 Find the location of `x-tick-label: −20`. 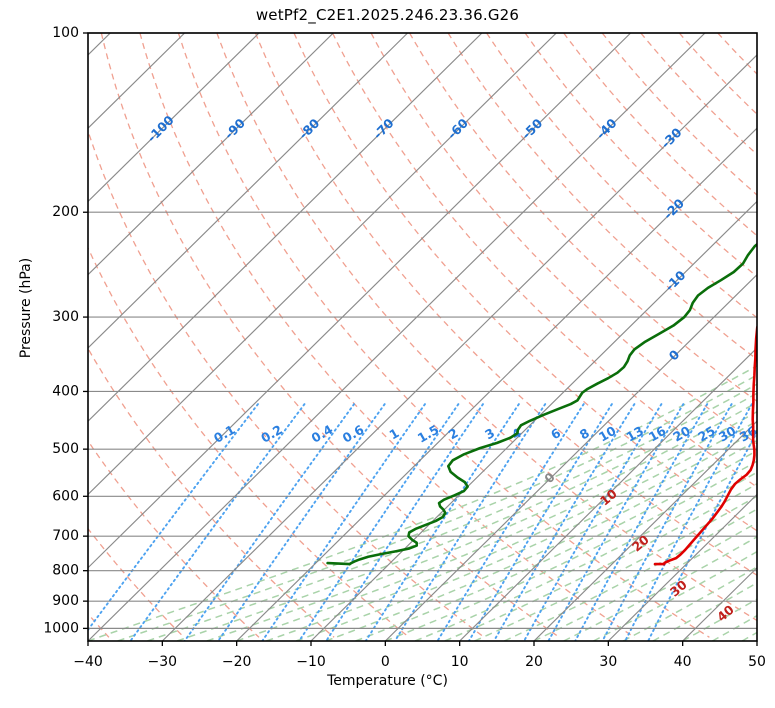

x-tick-label: −20 is located at coordinates (237, 662).